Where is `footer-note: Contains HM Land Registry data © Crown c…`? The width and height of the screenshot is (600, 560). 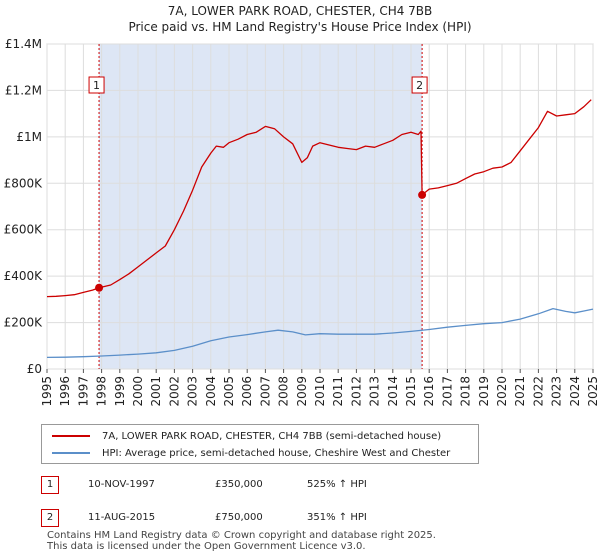 footer-note: Contains HM Land Registry data © Crown c… is located at coordinates (241, 541).